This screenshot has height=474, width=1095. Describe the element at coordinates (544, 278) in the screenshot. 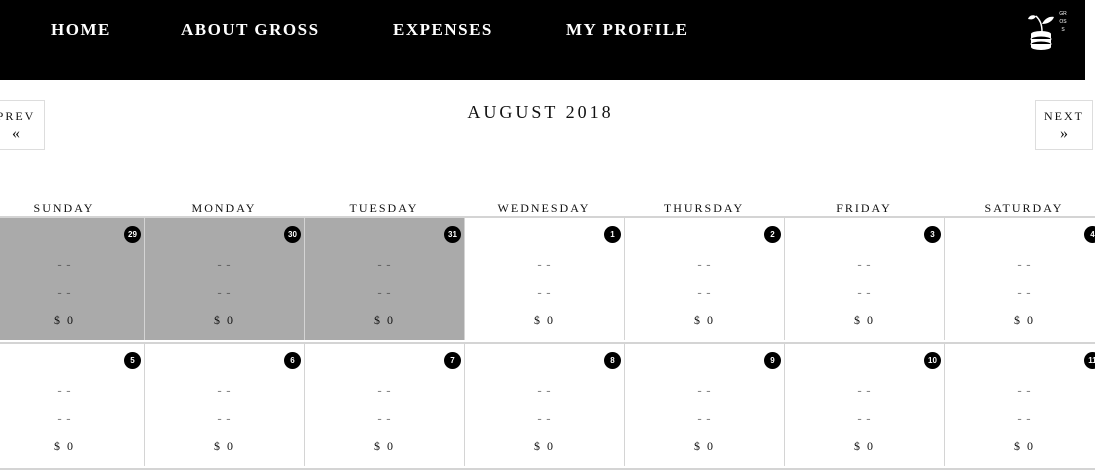

I see `day-cell: 1 -- -- $ 0` at that location.